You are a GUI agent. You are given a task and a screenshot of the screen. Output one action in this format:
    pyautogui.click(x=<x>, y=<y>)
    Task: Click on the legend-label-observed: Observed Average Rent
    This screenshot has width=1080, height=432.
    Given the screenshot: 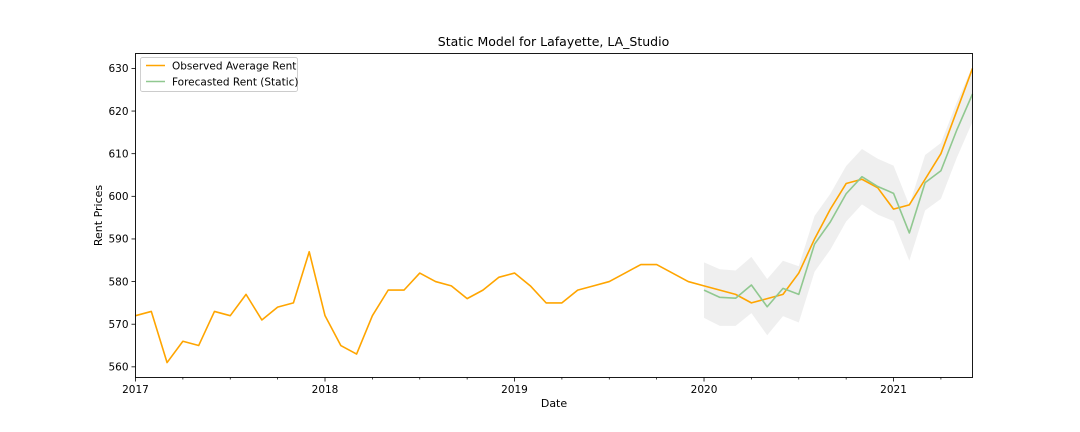 What is the action you would take?
    pyautogui.click(x=234, y=67)
    